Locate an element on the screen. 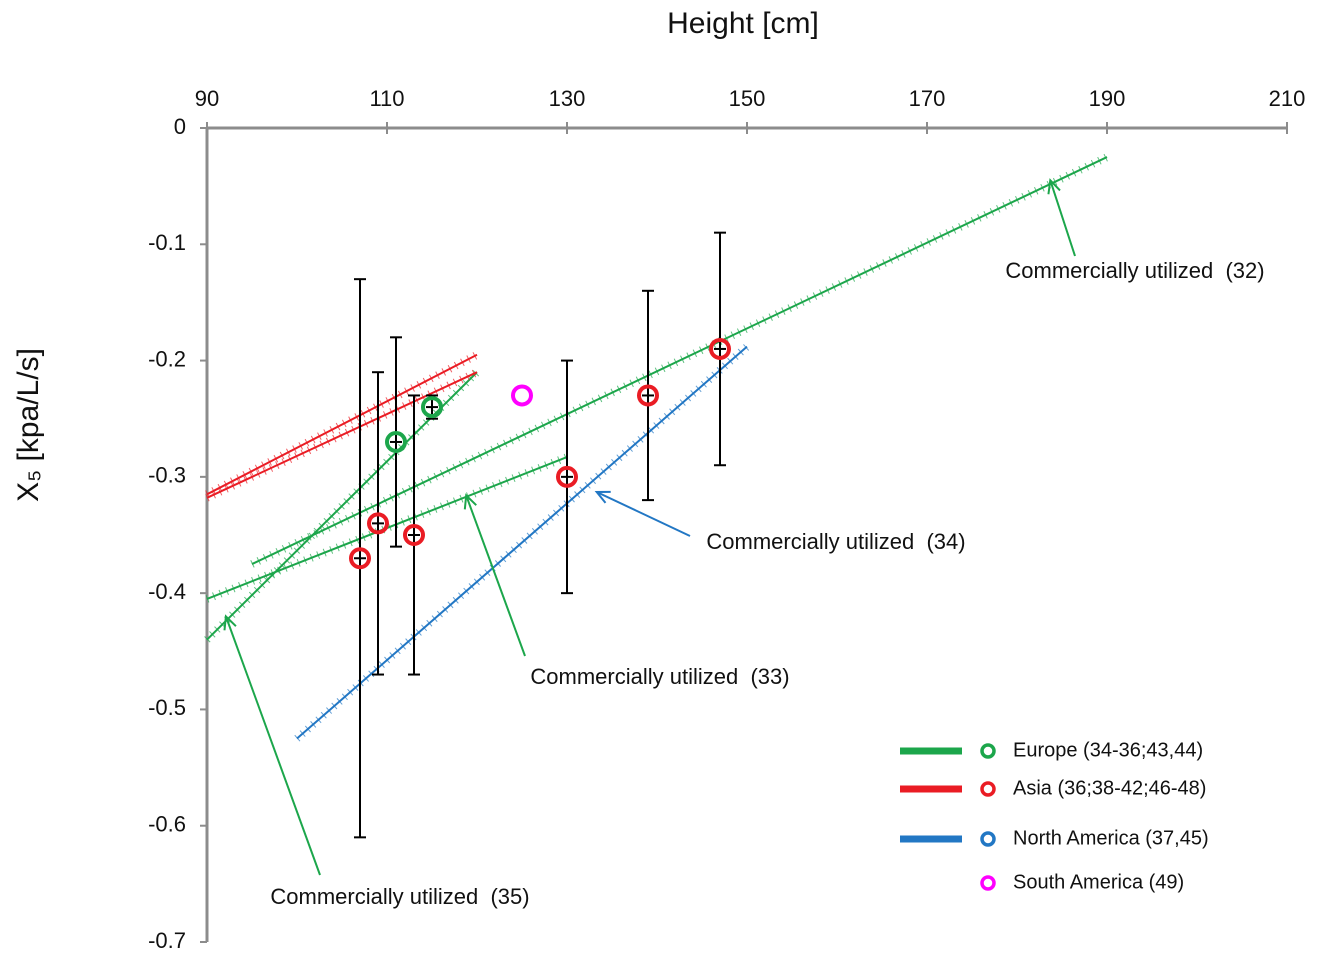  legend-label: Europe (34-36;43,44) is located at coordinates (1108, 750).